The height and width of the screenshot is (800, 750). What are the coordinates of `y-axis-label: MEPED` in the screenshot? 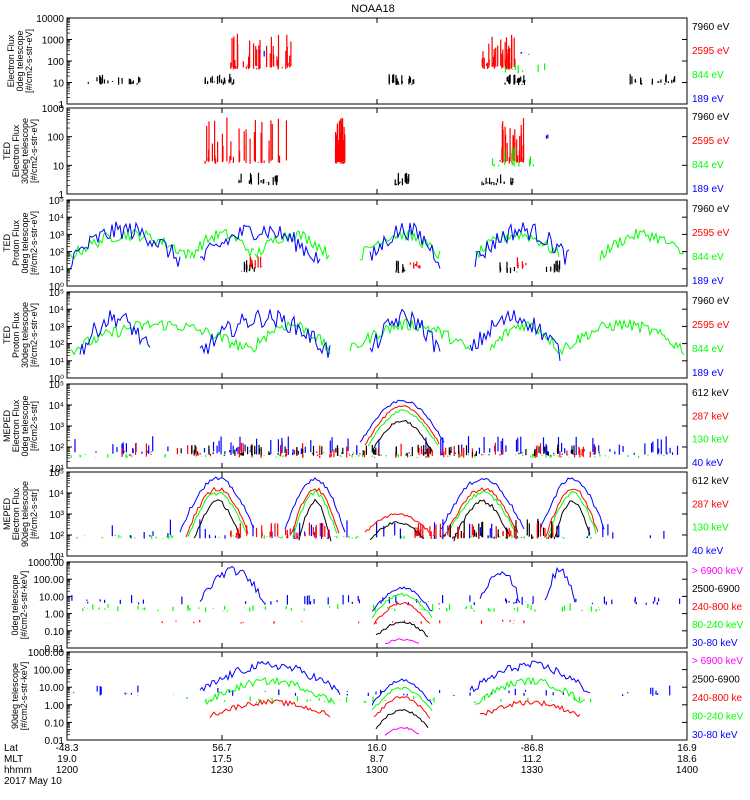 It's located at (7, 426).